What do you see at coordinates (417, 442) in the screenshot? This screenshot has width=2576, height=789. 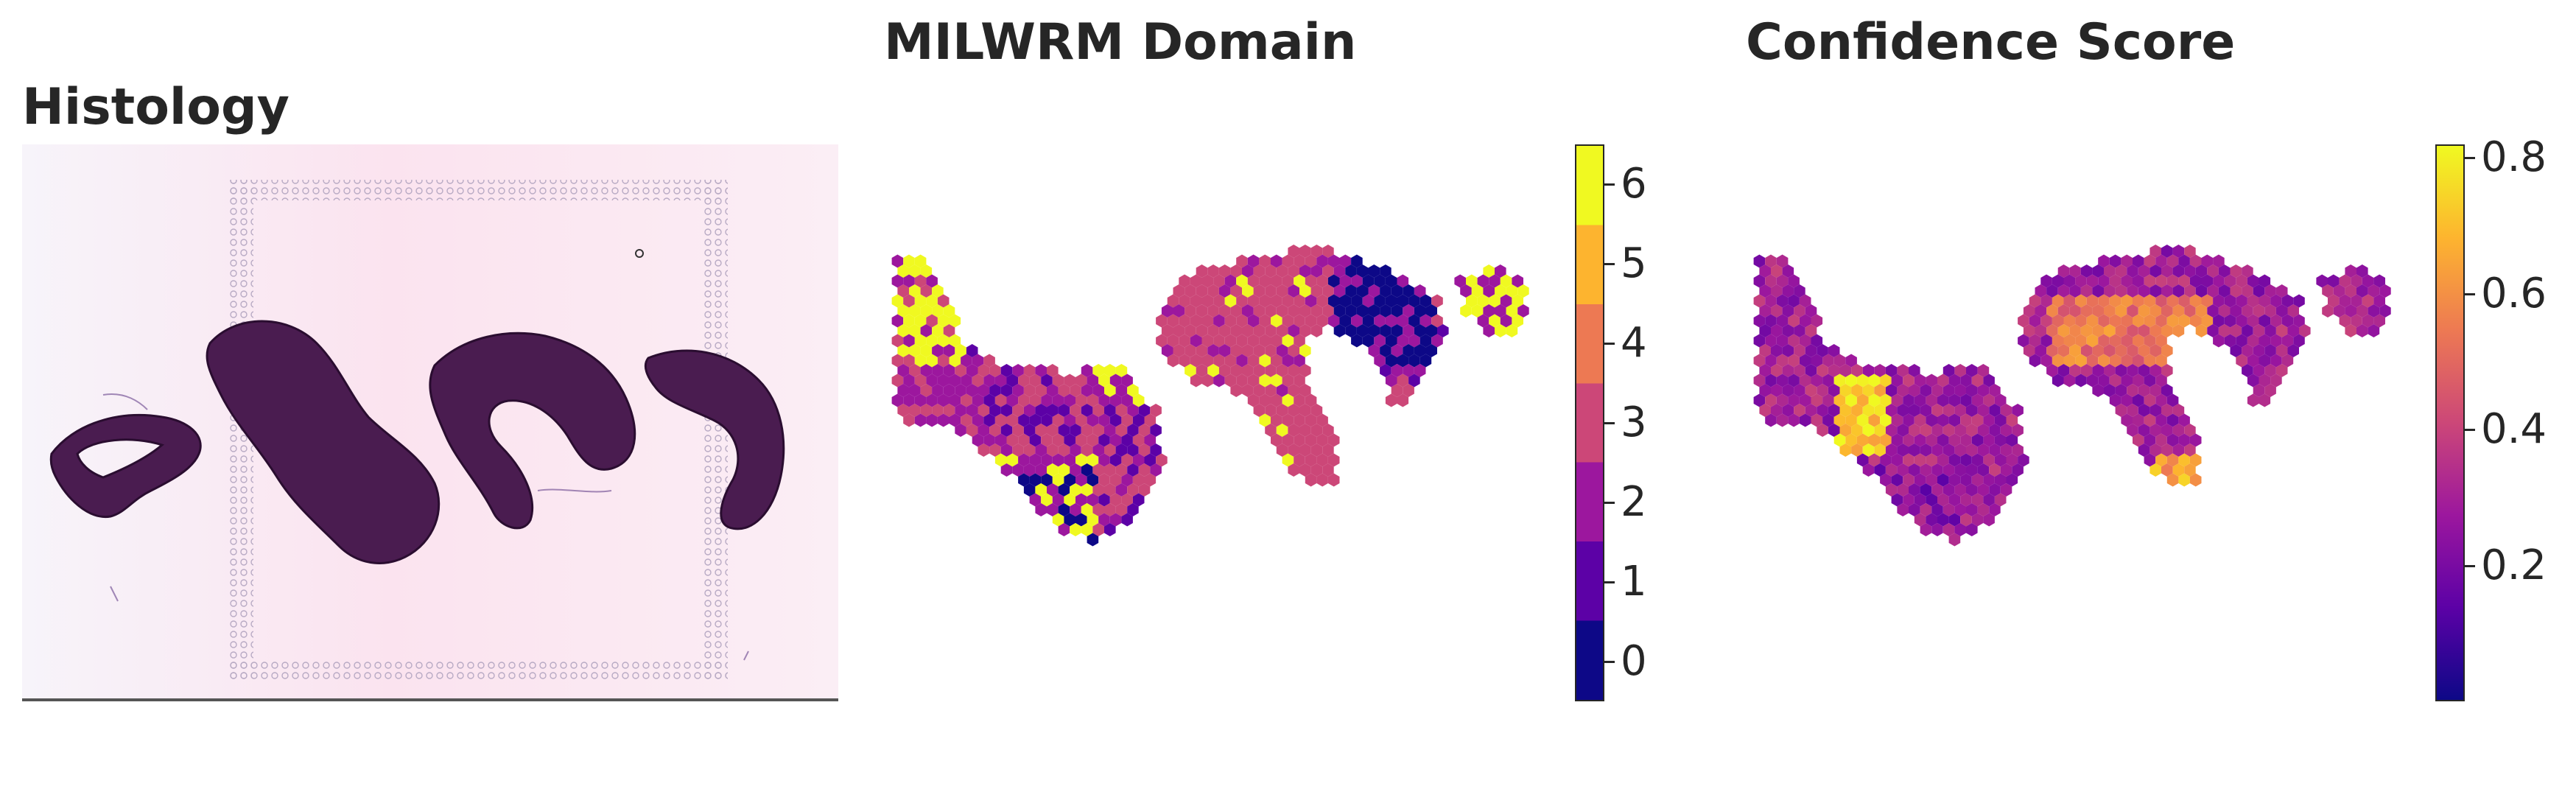 I see `tissue-sections` at bounding box center [417, 442].